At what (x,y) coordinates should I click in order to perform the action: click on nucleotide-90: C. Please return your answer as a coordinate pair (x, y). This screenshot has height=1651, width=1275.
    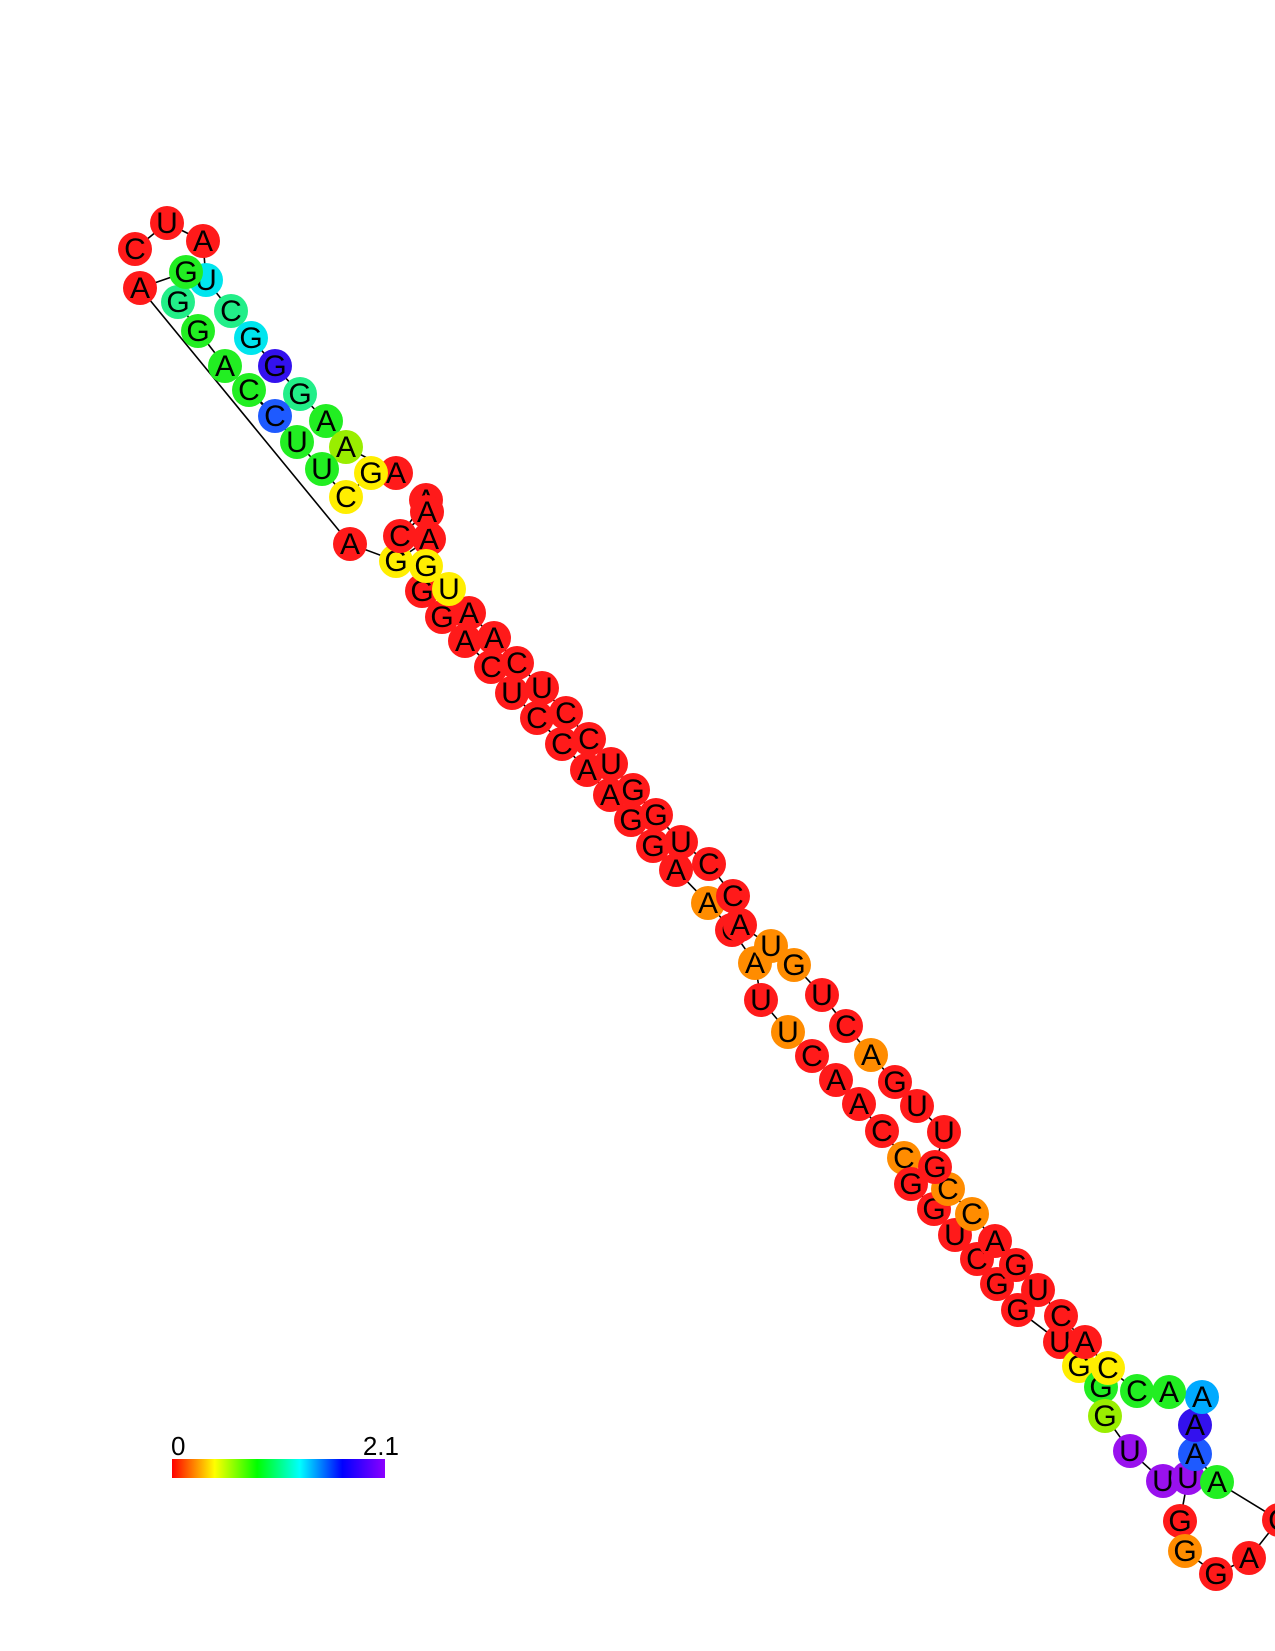
    Looking at the image, I should click on (733, 896).